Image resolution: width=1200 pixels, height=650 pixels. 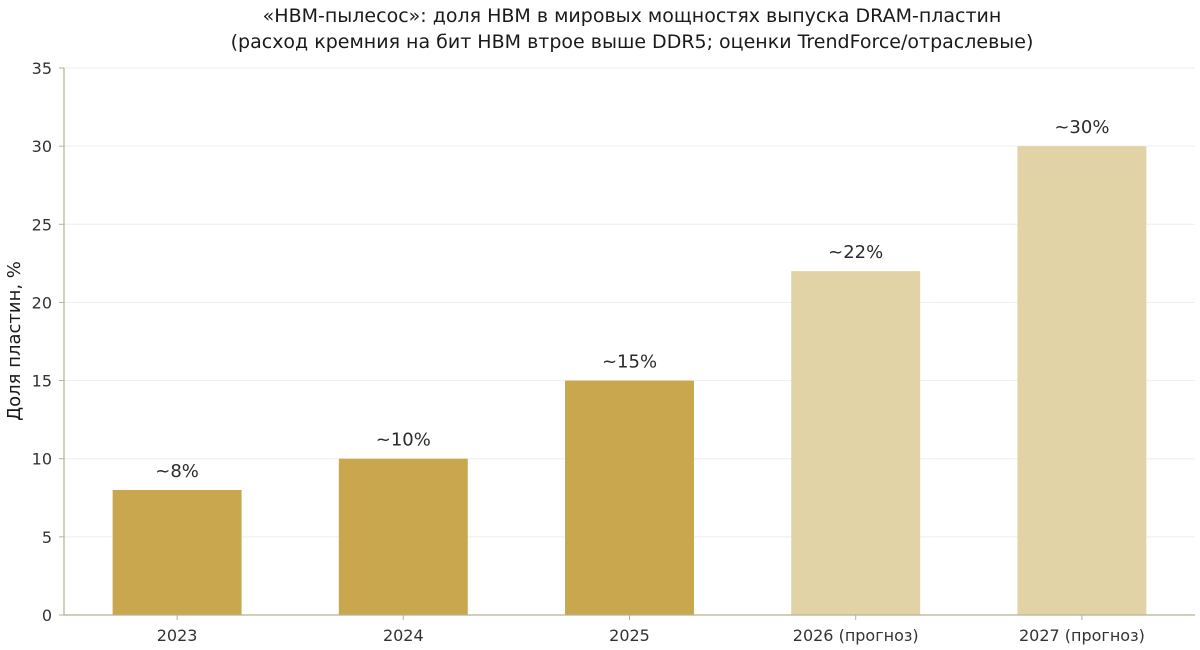 I want to click on y-tick-label: 10, so click(x=42, y=459).